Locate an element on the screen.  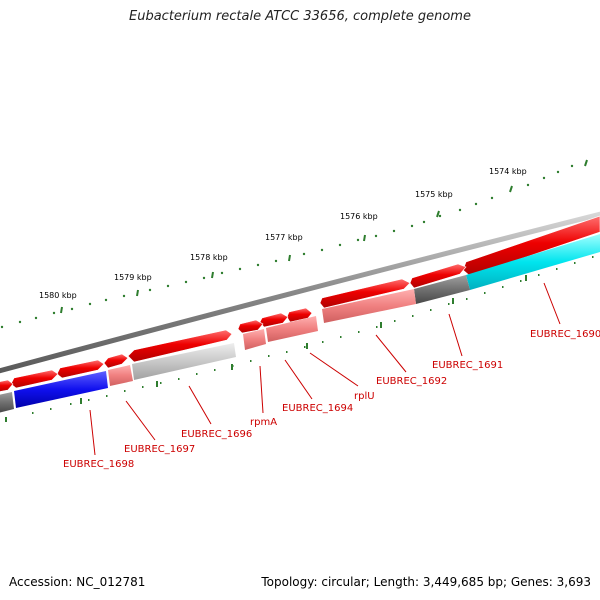
cog-lightgray-segment is located at coordinates (184, 361).